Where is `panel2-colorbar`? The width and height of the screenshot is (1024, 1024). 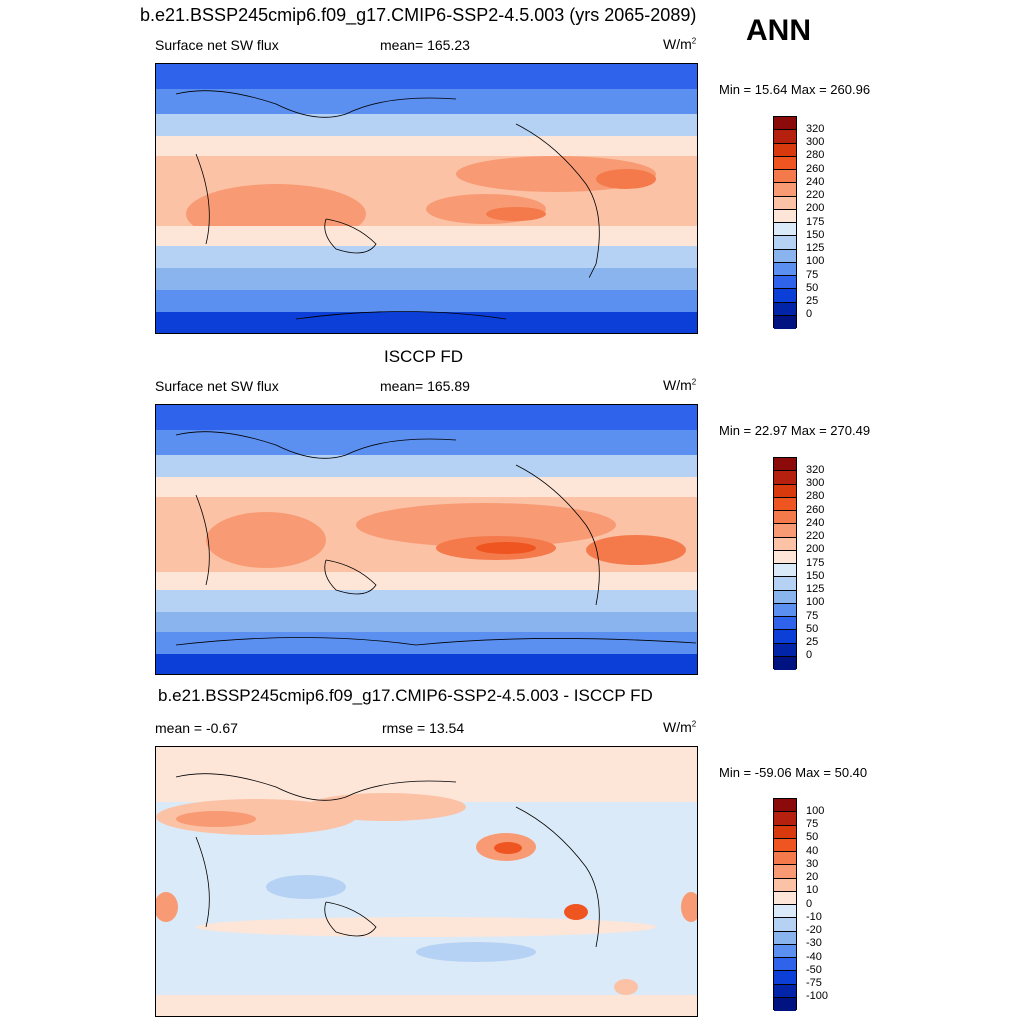
panel2-colorbar is located at coordinates (785, 563).